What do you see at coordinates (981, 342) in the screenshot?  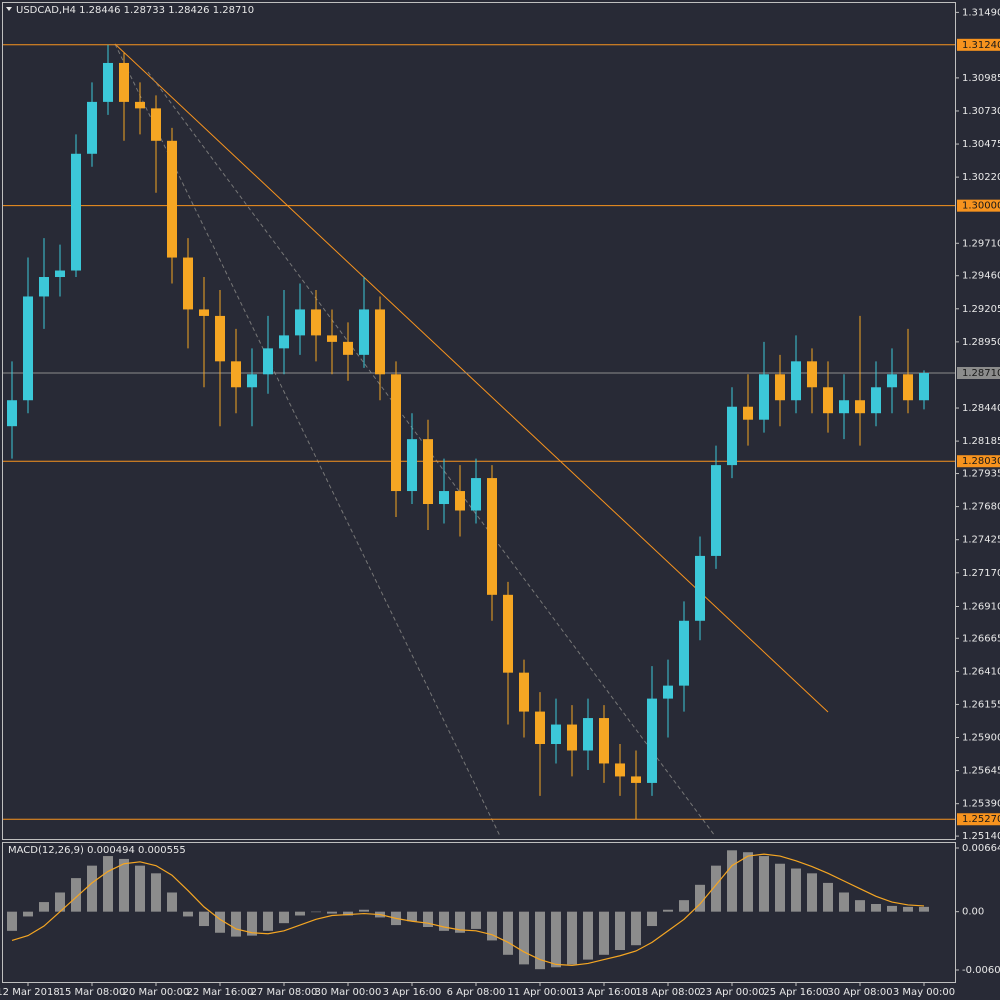 I see `y-tick-label: 1.28950` at bounding box center [981, 342].